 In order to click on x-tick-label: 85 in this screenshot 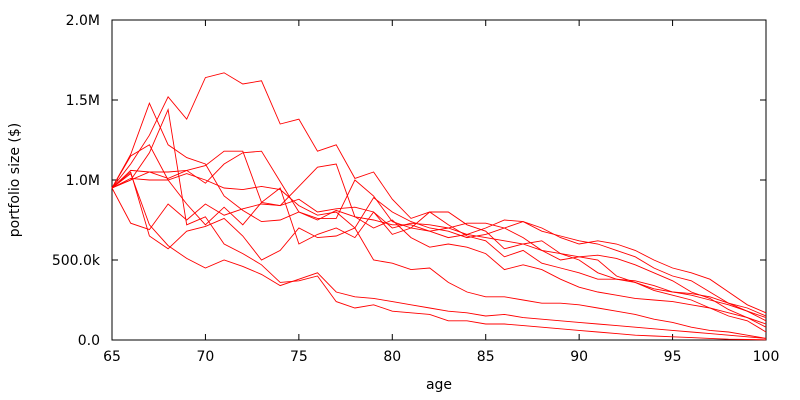, I will do `click(486, 357)`.